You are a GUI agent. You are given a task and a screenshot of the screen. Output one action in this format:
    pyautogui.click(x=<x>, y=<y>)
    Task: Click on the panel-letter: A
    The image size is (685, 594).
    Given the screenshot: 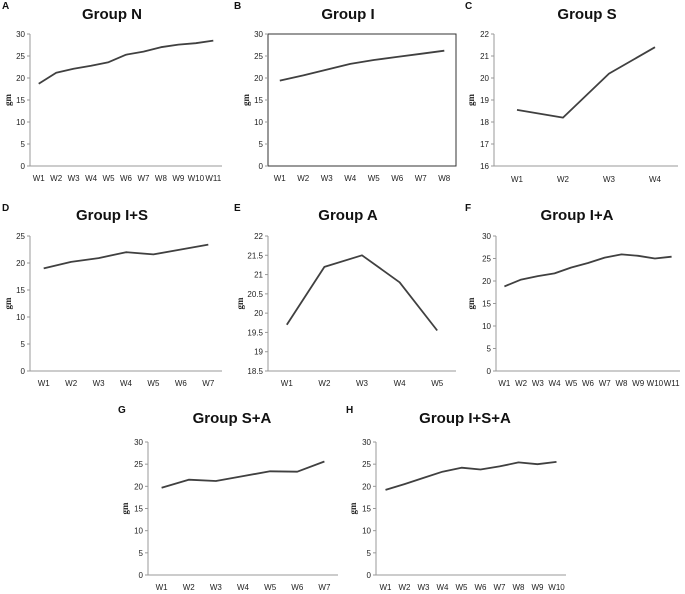 What is the action you would take?
    pyautogui.click(x=5, y=6)
    